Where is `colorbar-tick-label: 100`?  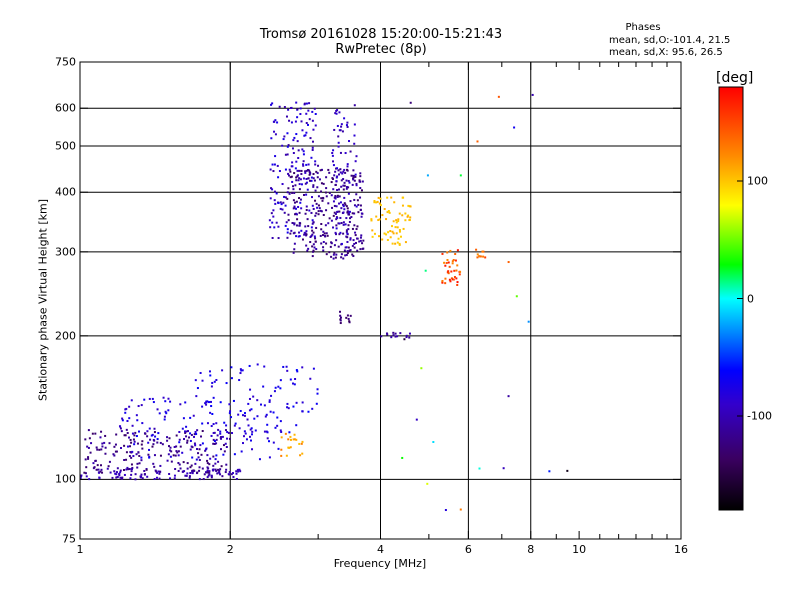
colorbar-tick-label: 100 is located at coordinates (757, 181).